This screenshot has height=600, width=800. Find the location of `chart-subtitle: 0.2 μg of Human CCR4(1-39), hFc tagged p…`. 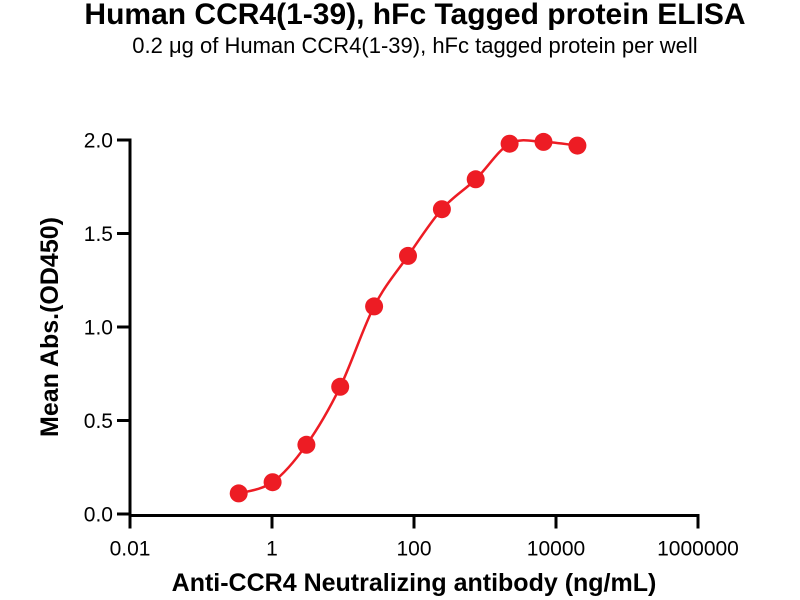

chart-subtitle: 0.2 μg of Human CCR4(1-39), hFc tagged p… is located at coordinates (415, 45).